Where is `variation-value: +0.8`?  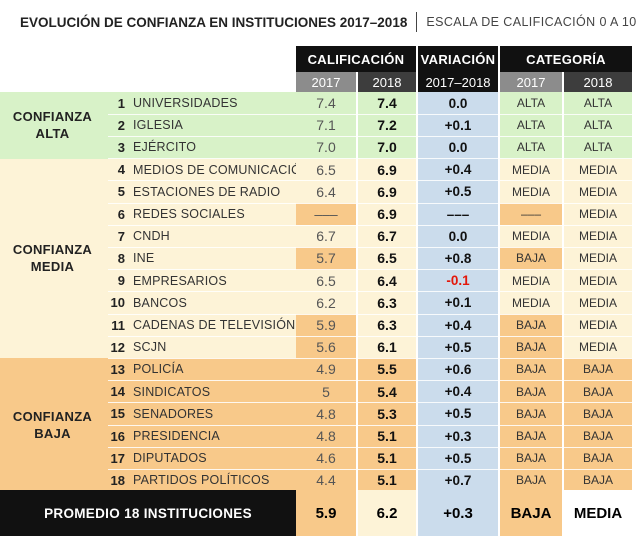 variation-value: +0.8 is located at coordinates (458, 258).